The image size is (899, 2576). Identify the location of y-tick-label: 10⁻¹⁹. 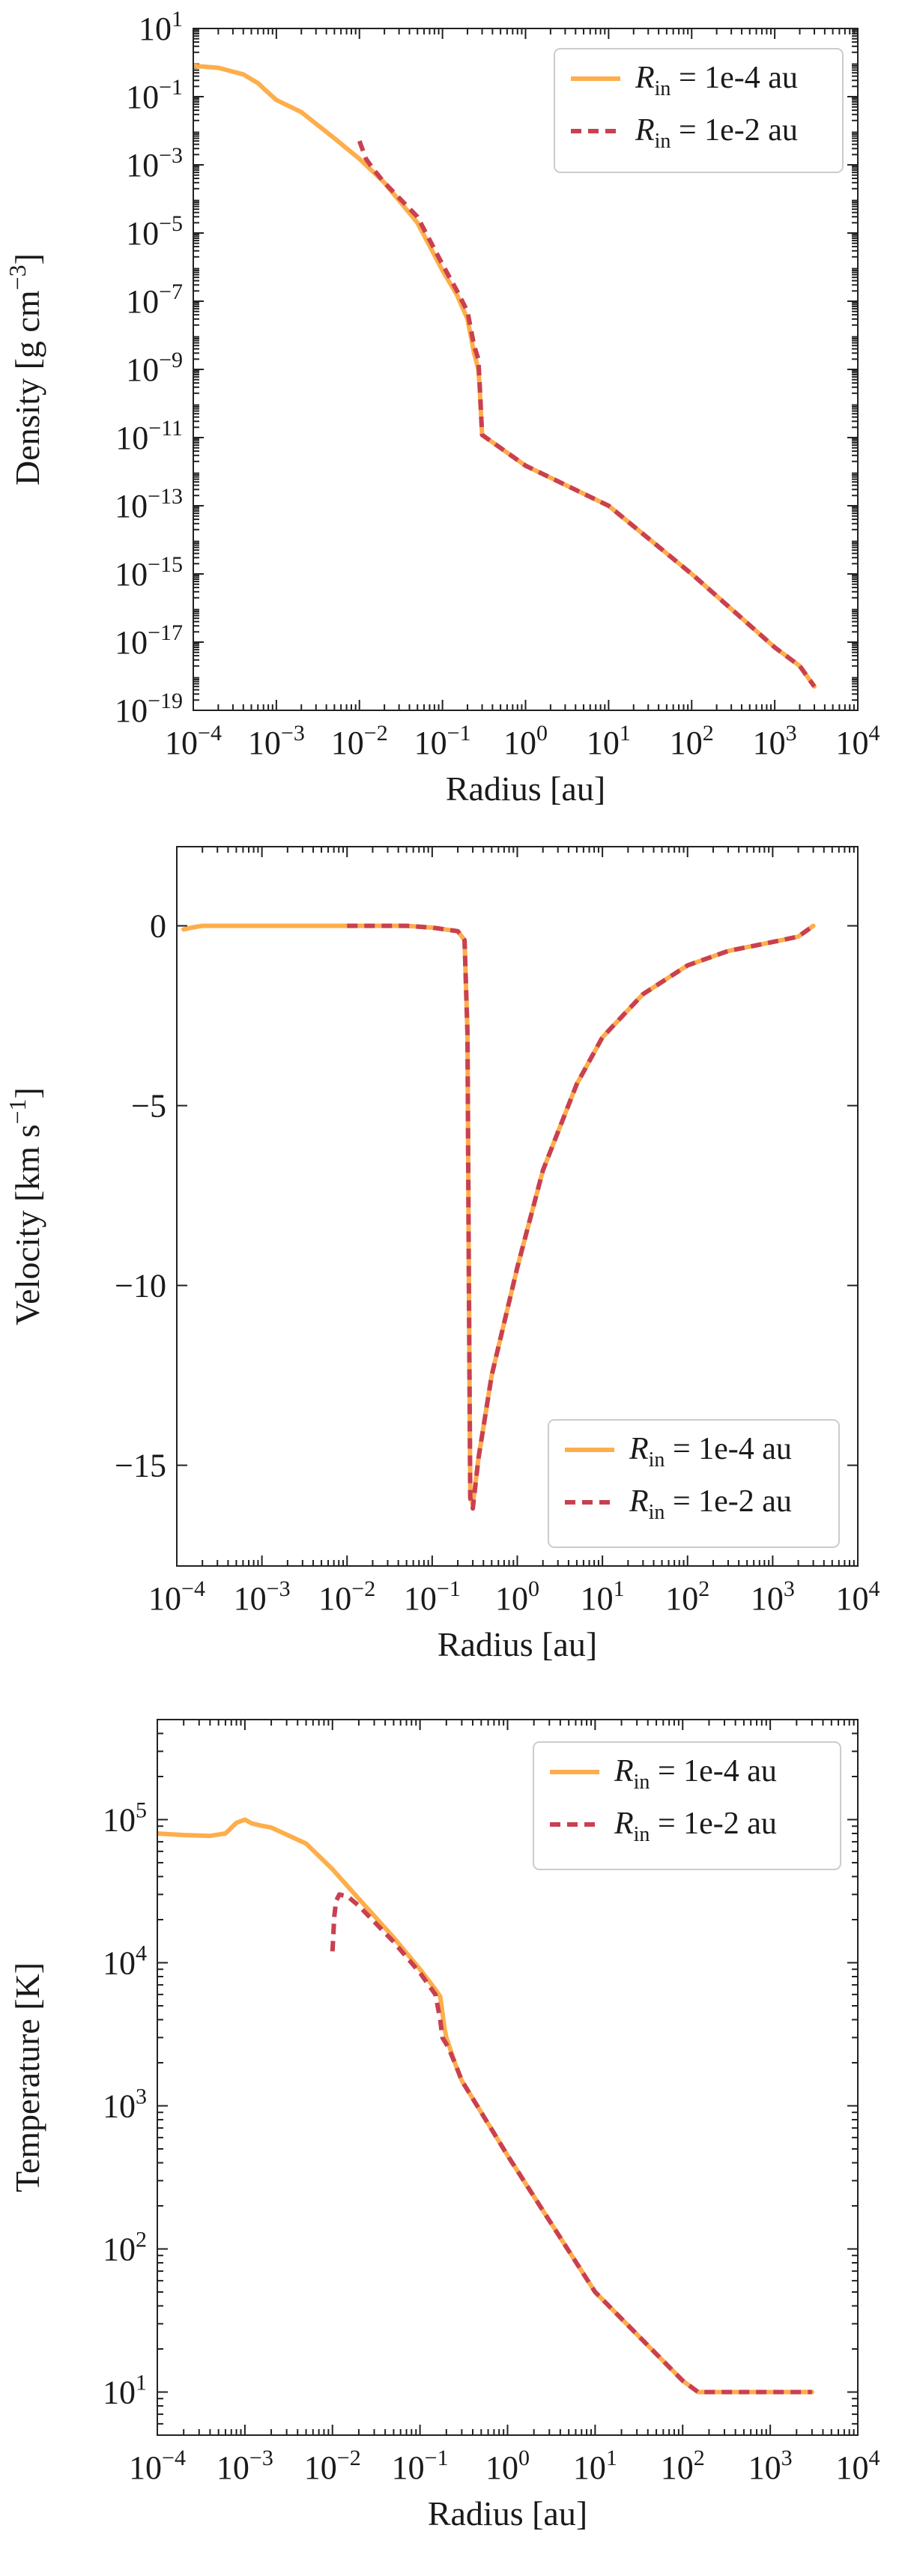
(149, 709).